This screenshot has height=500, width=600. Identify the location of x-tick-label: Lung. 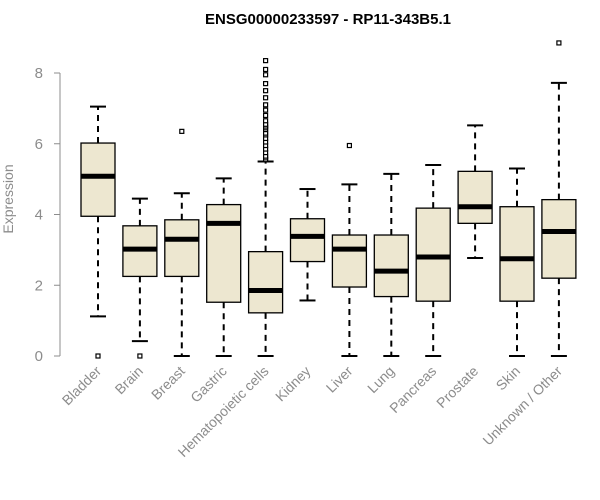
(380, 379).